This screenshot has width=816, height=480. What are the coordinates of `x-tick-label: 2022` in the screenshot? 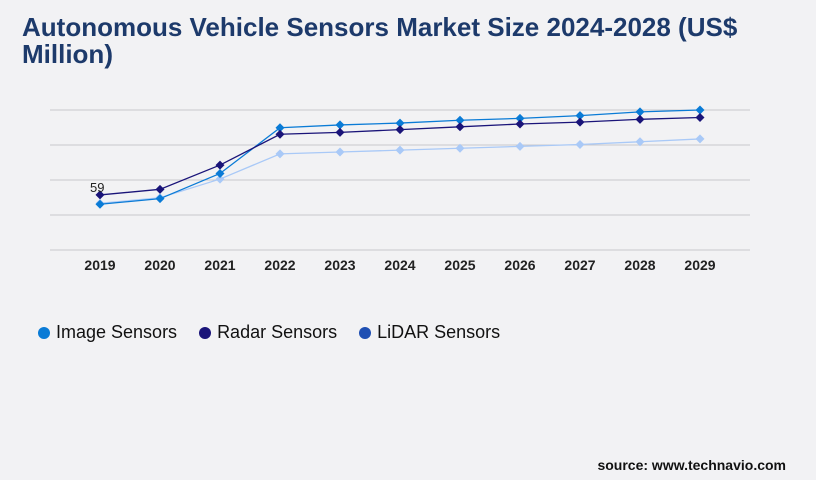 It's located at (279, 265).